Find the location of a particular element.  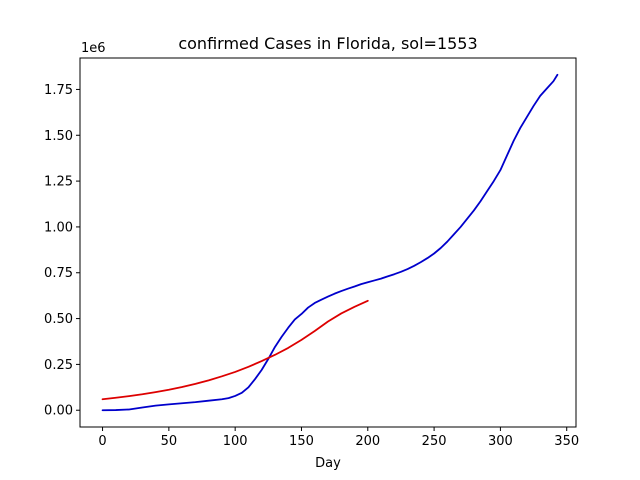

y-offset-label: 1e6 is located at coordinates (93, 48).